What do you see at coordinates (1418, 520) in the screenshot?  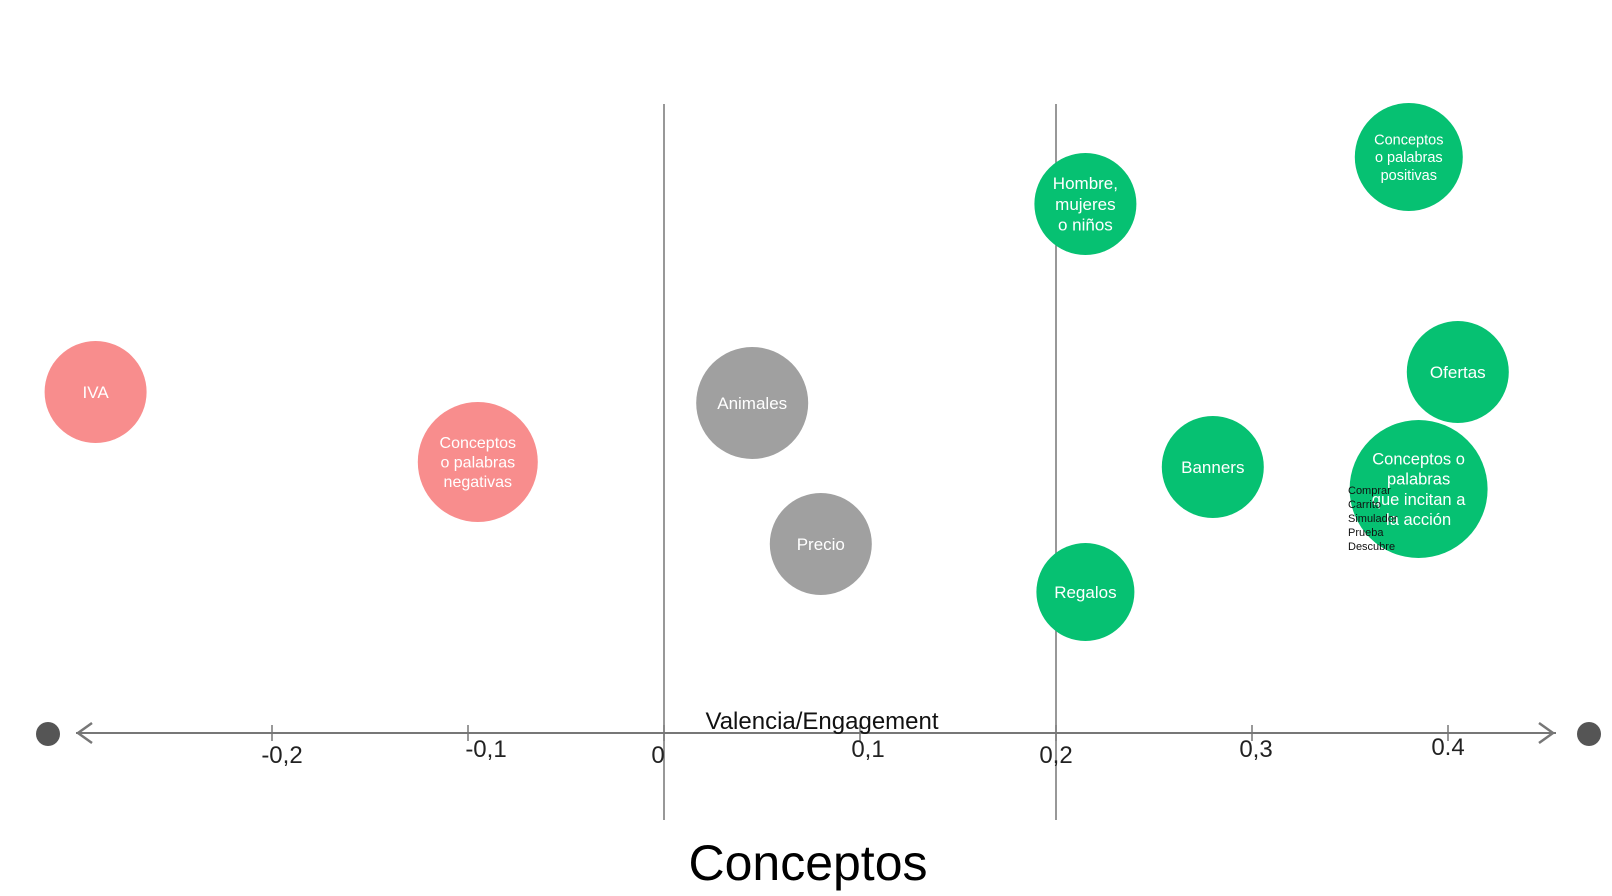 I see `bubble-label: la acción` at bounding box center [1418, 520].